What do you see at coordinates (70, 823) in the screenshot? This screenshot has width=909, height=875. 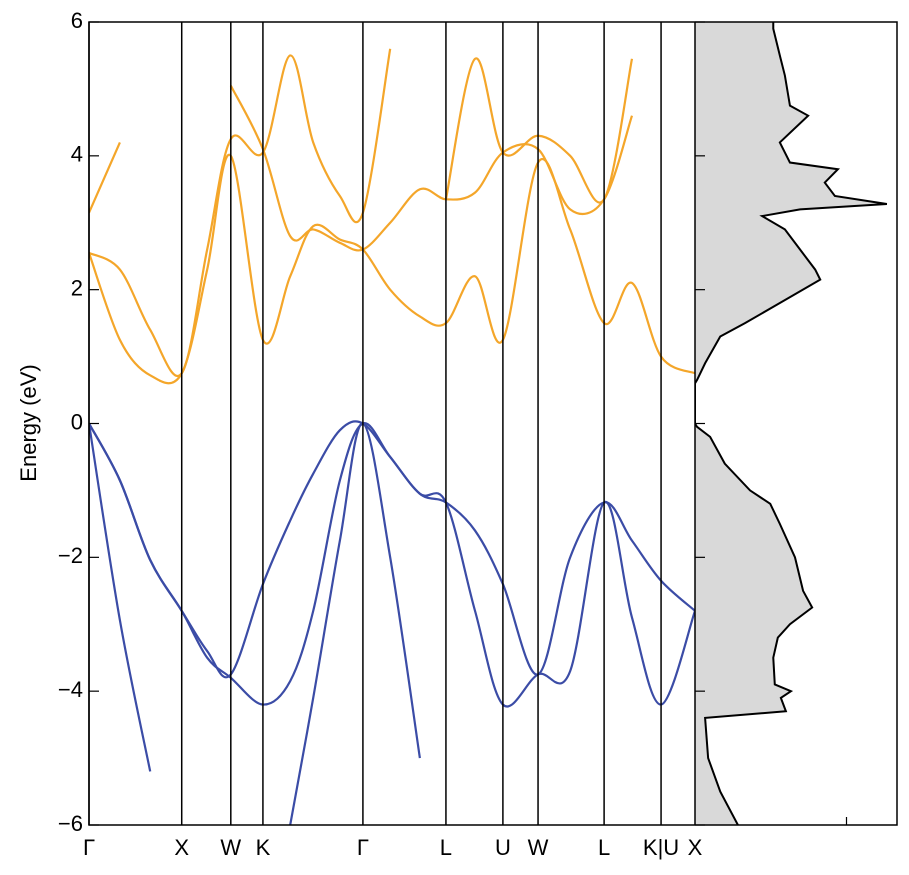 I see `y-tick-label: −6` at bounding box center [70, 823].